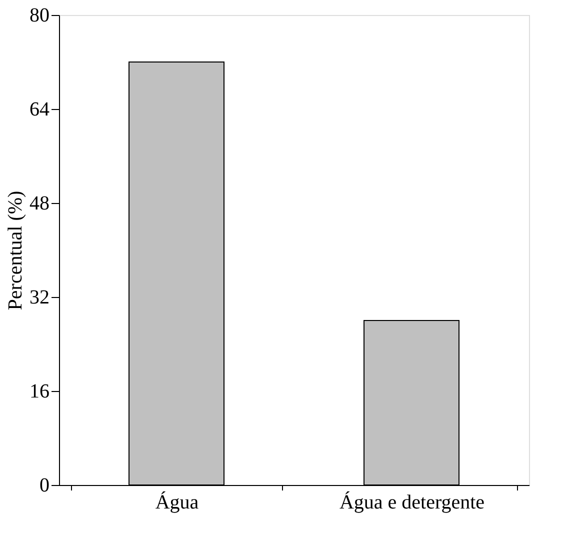  I want to click on y-tick-label: 32, so click(40, 297).